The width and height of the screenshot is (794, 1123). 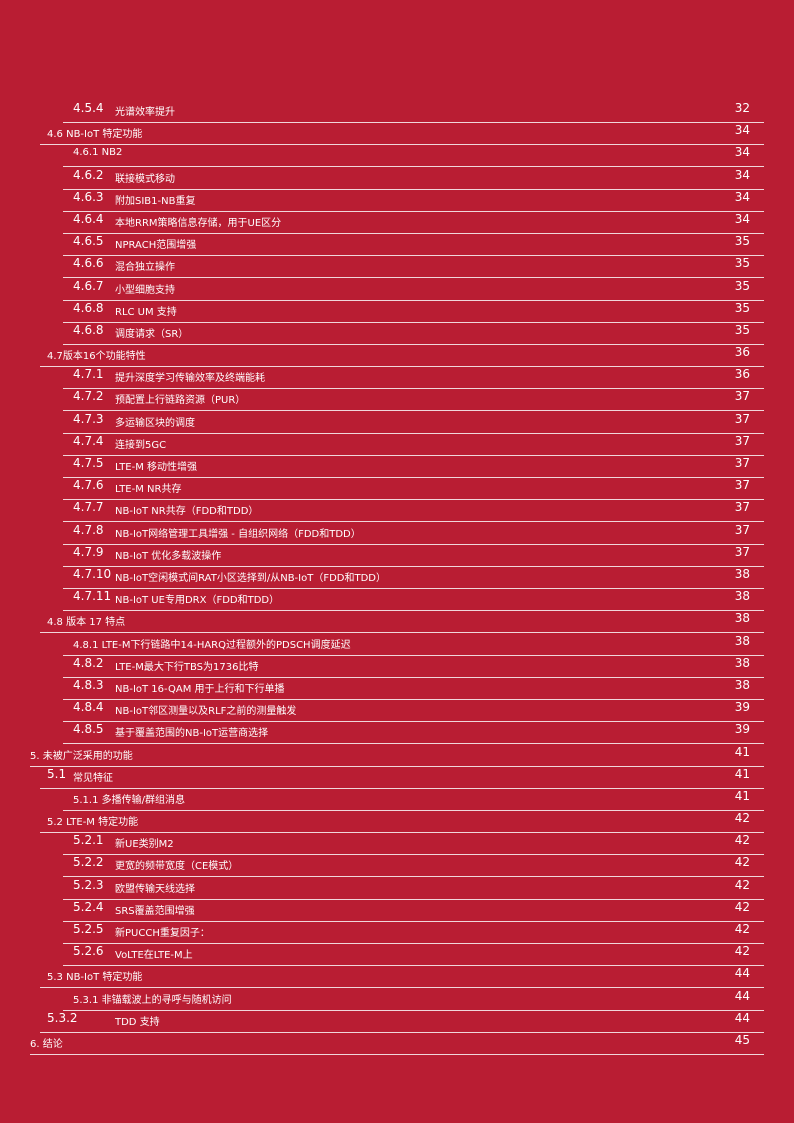 What do you see at coordinates (198, 223) in the screenshot?
I see `entry-title: 本地RRM策略信息存储，用于UE区分` at bounding box center [198, 223].